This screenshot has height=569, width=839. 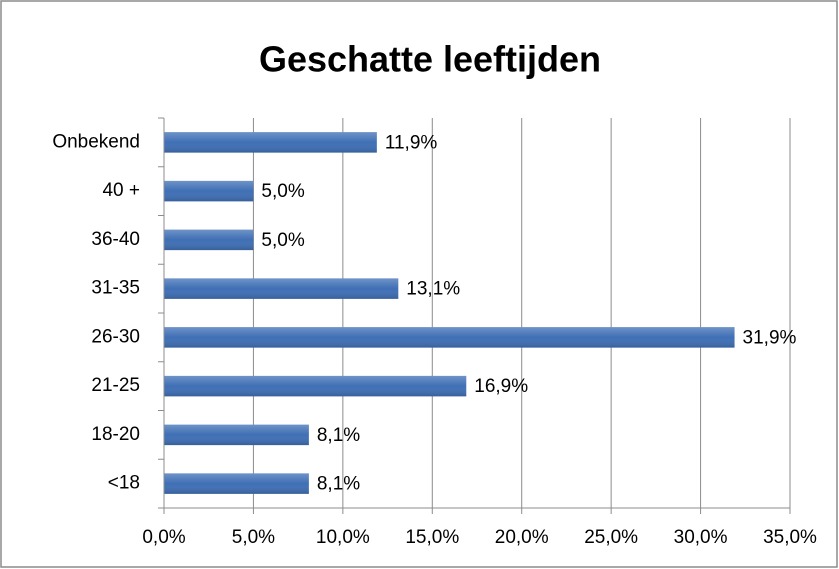 I want to click on data-label: 13,1%, so click(x=433, y=289).